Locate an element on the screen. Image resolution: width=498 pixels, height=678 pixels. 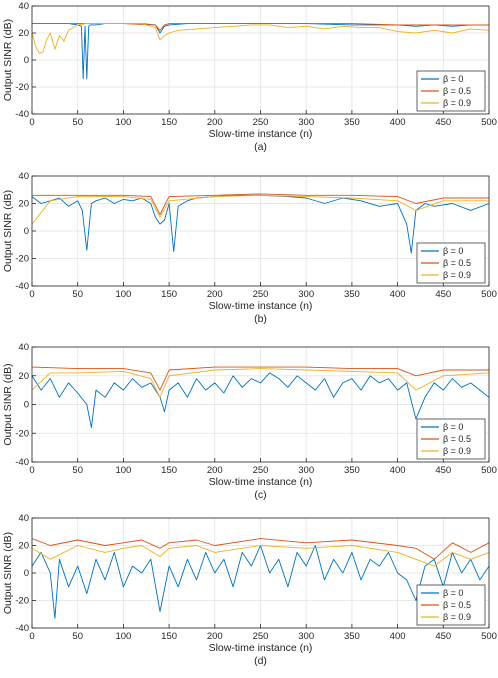
panel-caption: (b) is located at coordinates (260, 319).